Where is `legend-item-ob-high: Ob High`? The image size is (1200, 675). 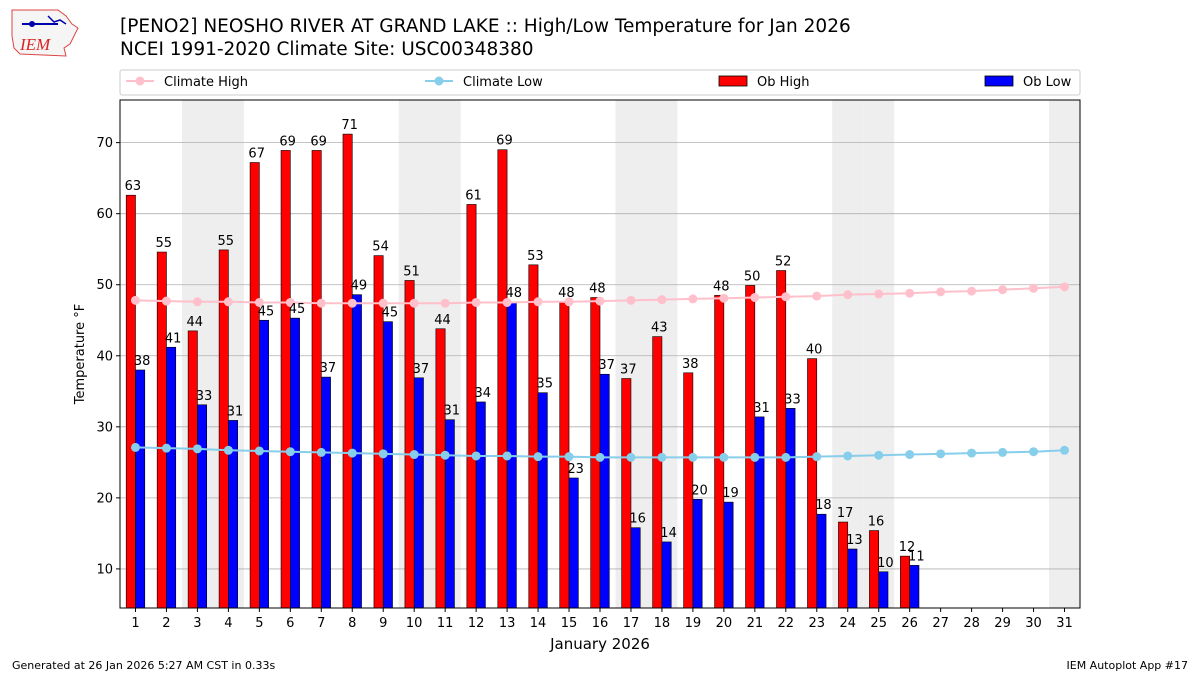
legend-item-ob-high: Ob High is located at coordinates (764, 82).